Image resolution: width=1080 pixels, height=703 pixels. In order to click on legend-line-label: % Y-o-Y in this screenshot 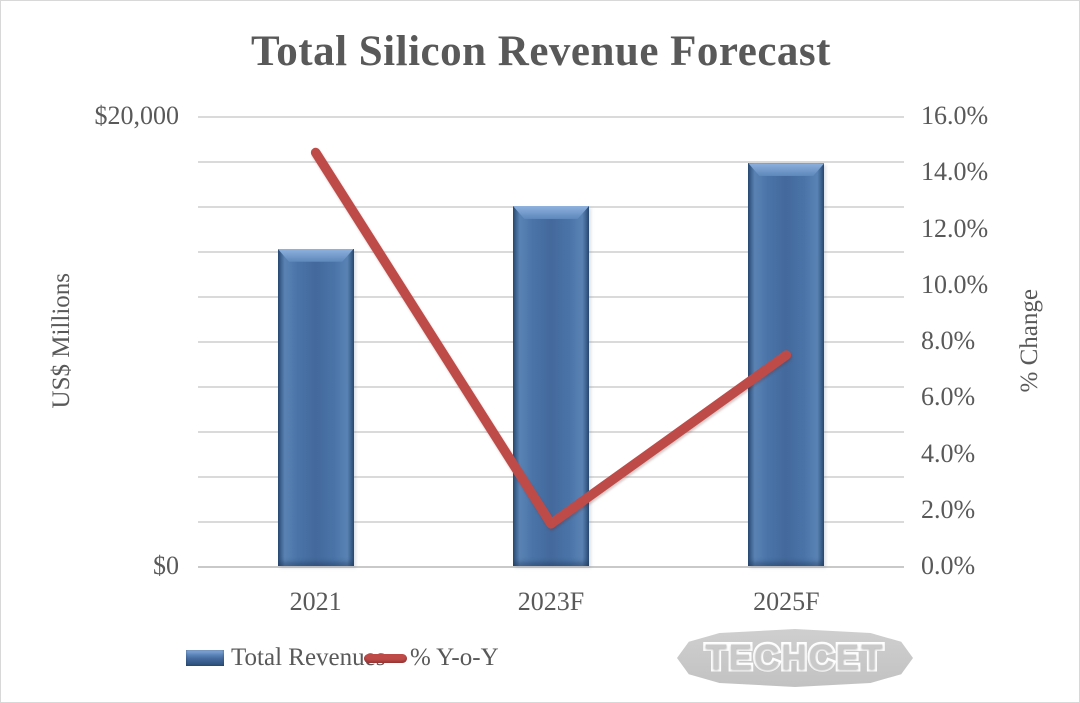, I will do `click(454, 657)`.